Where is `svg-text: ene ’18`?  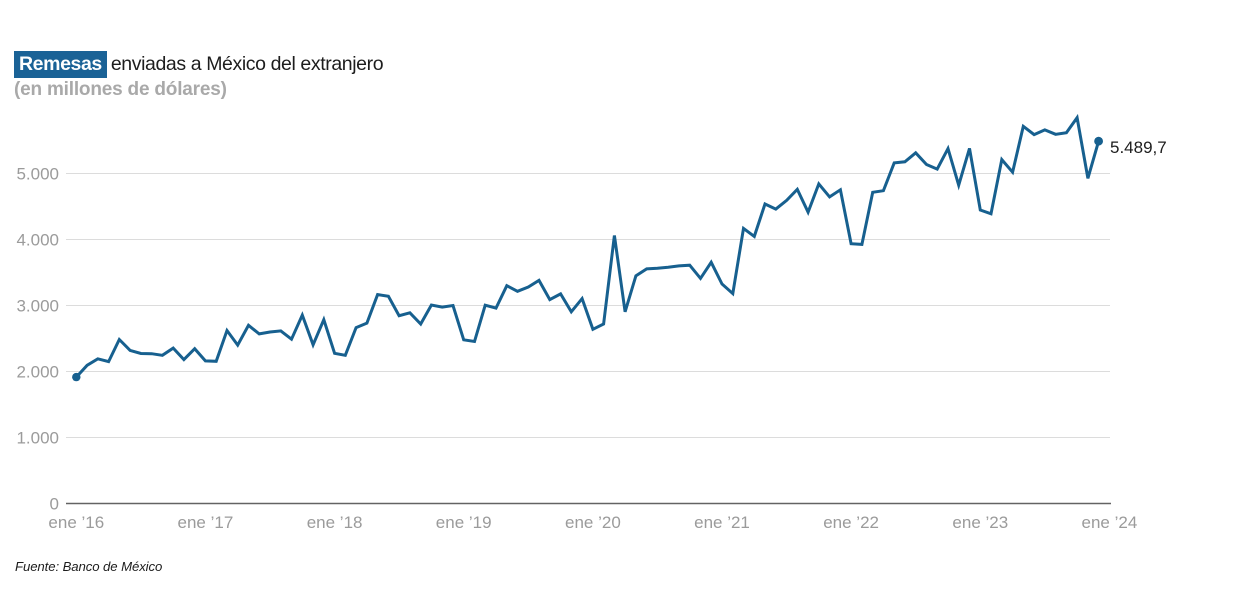
svg-text: ene ’18 is located at coordinates (335, 522).